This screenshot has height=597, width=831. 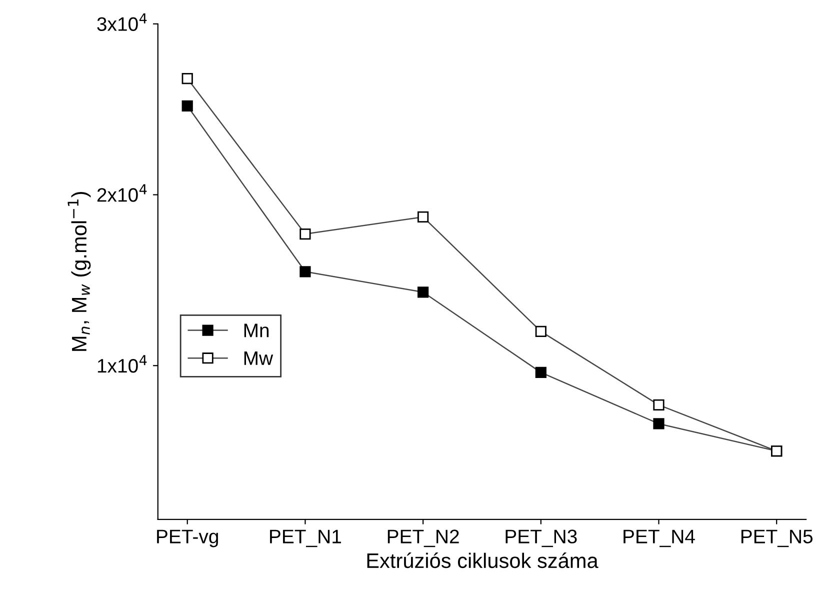 What do you see at coordinates (79, 271) in the screenshot?
I see `y-axis-title: M$_{n}$, M$_{w}$ (g.mol$^{−1}$)` at bounding box center [79, 271].